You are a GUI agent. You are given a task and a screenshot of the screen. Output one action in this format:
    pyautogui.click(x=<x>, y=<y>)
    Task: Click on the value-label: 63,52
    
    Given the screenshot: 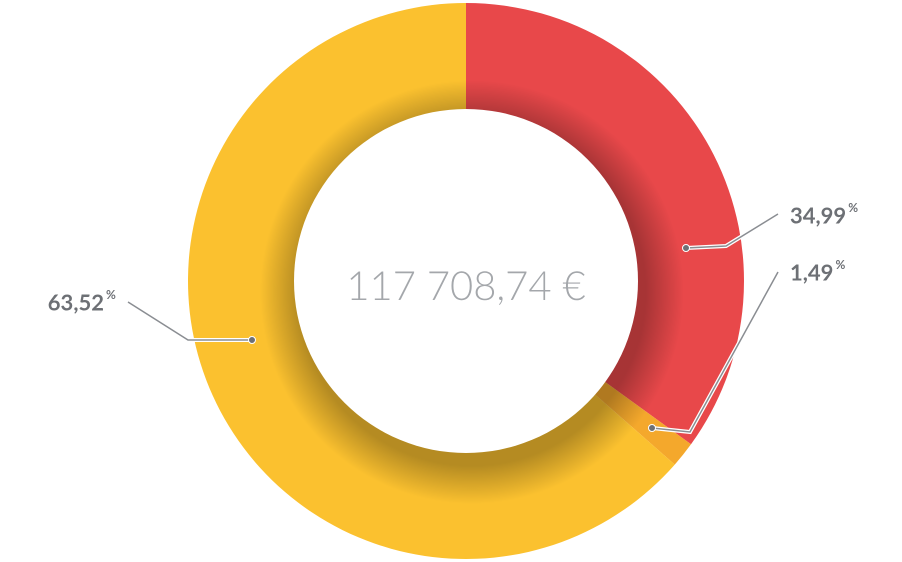 What is the action you would take?
    pyautogui.click(x=76, y=302)
    